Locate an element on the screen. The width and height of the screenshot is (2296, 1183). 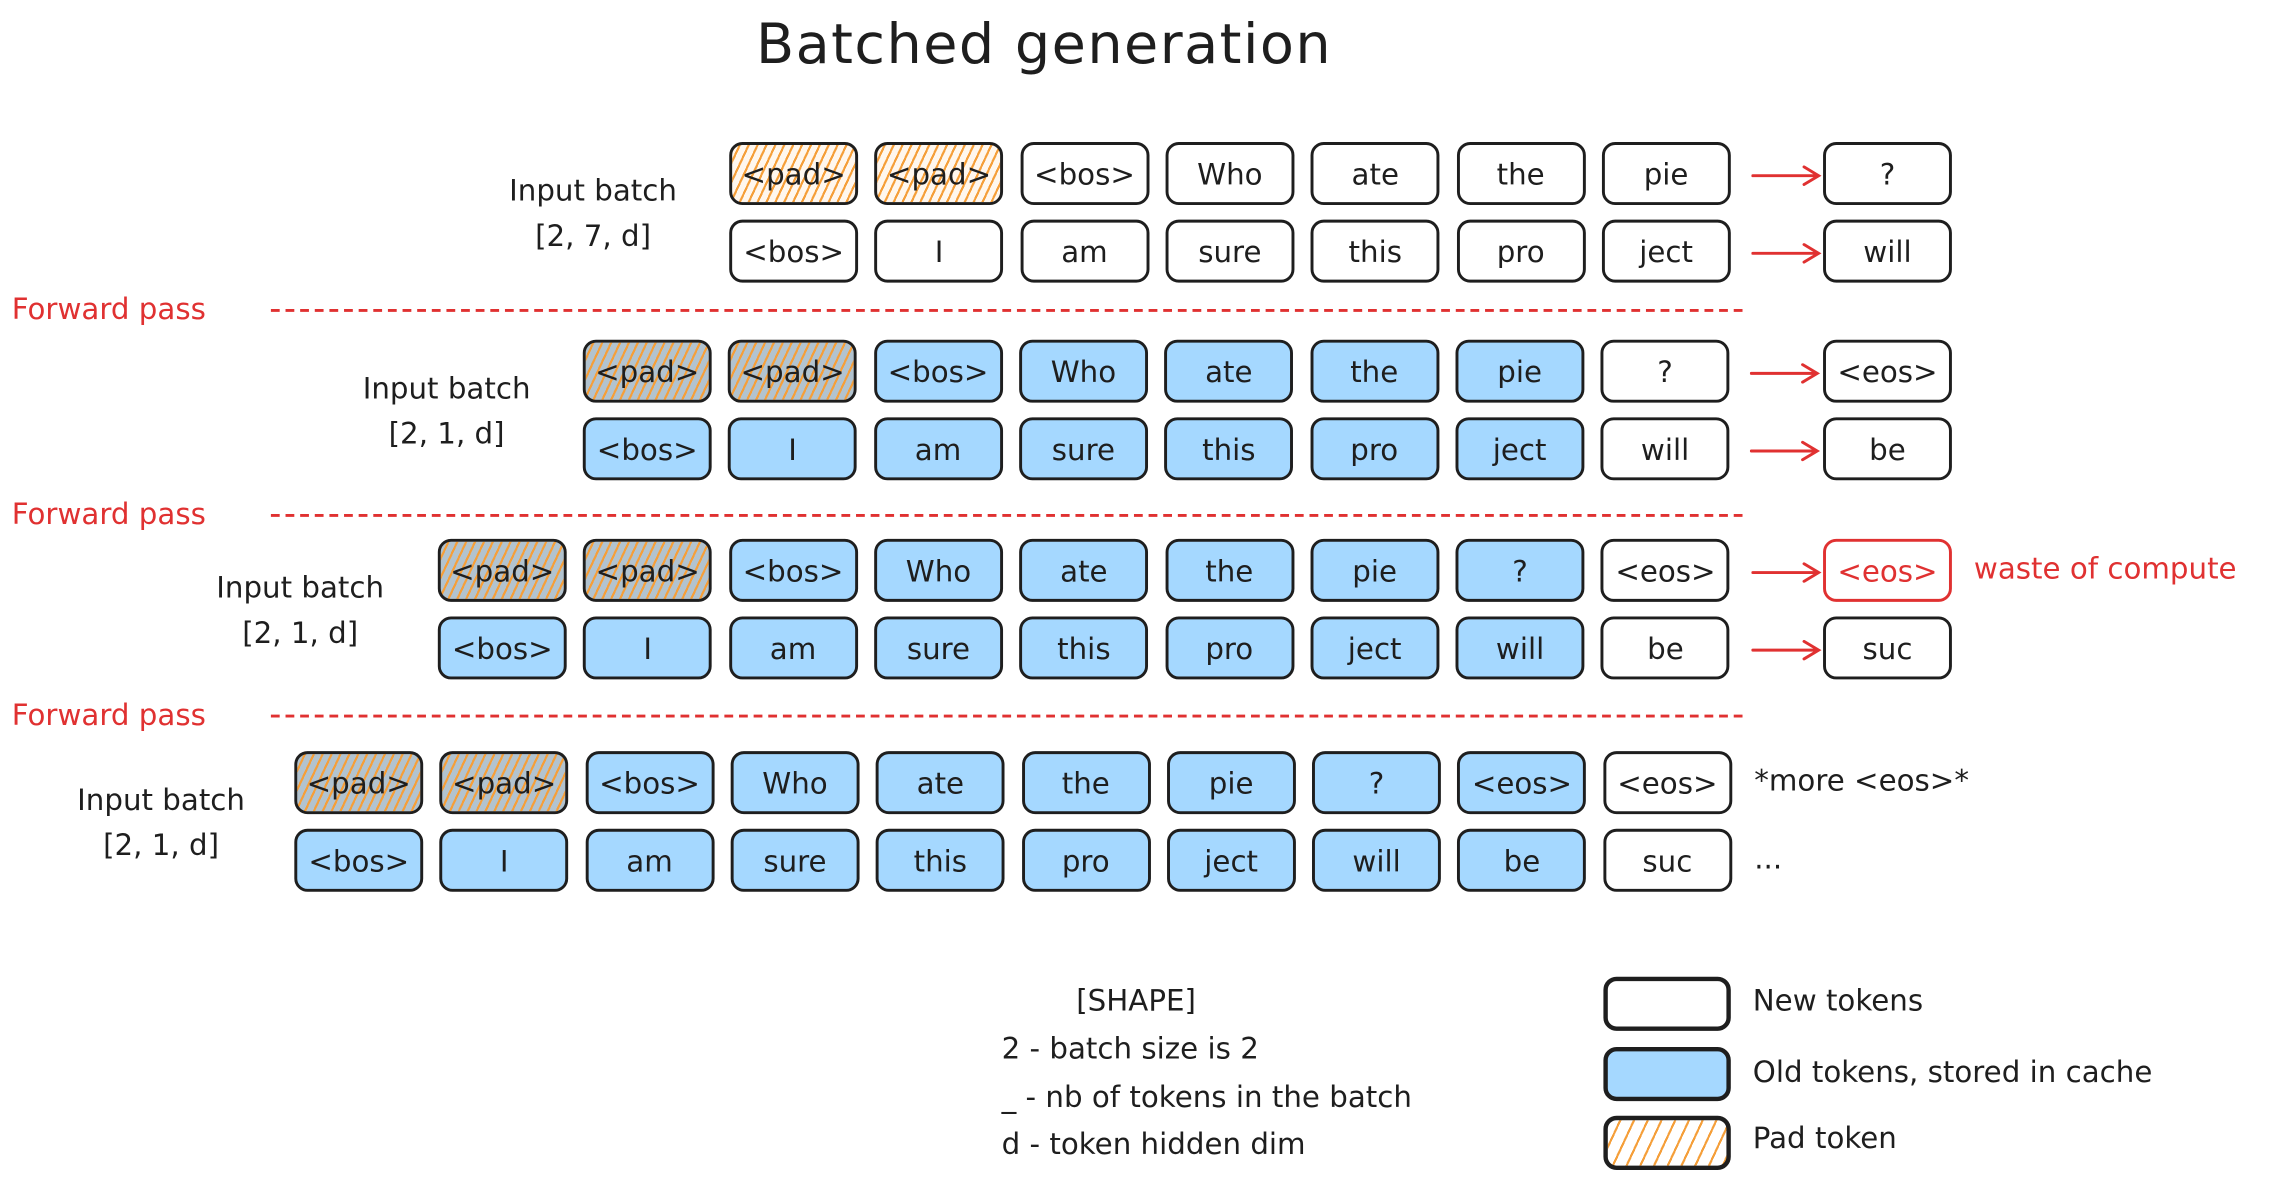
waste-annotation: waste of compute is located at coordinates (2105, 568).